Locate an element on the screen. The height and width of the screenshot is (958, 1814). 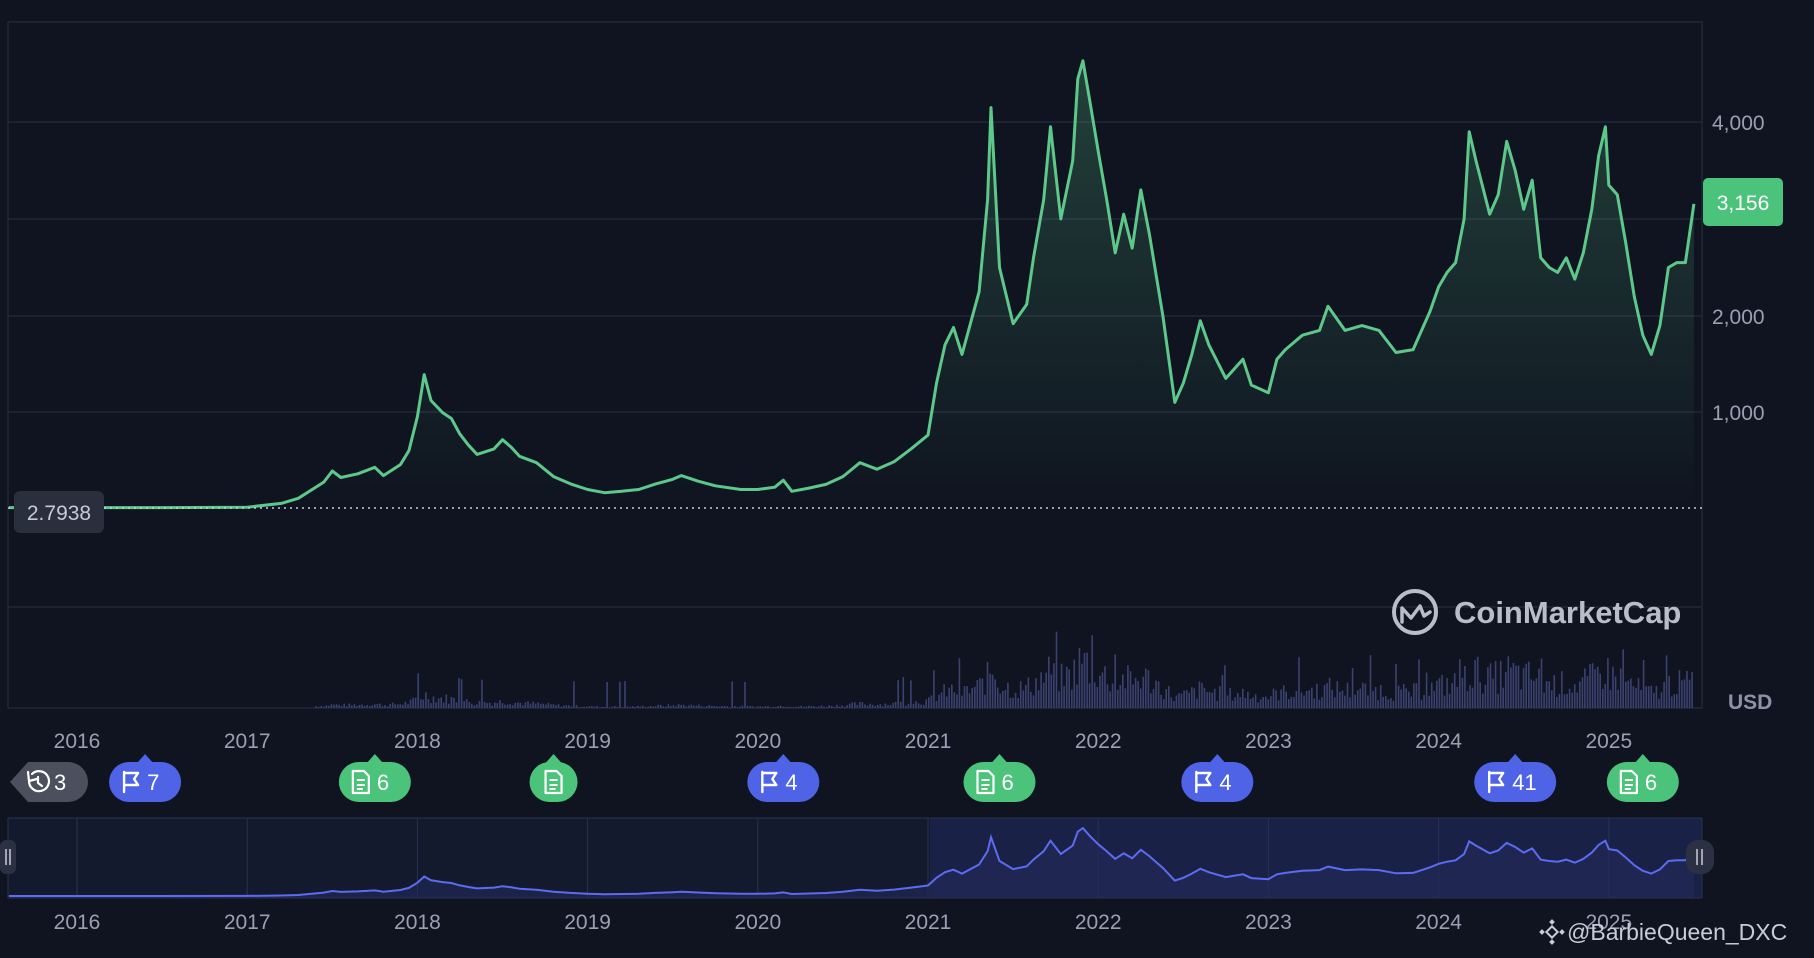
event-markers: 3 7 6 4 6 4 41 6 is located at coordinates (844, 778).